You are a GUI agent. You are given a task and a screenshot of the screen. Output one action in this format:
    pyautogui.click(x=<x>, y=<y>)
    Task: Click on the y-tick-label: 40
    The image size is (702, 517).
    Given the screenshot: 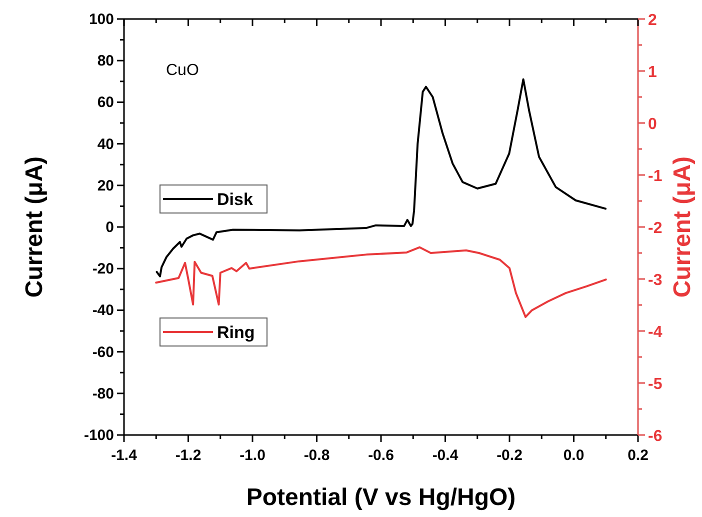 What is the action you would take?
    pyautogui.click(x=105, y=144)
    